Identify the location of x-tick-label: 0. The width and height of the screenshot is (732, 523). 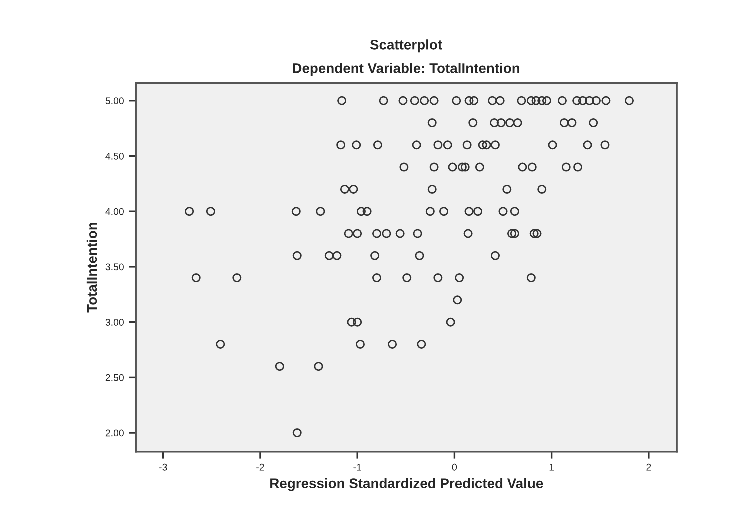
(455, 467).